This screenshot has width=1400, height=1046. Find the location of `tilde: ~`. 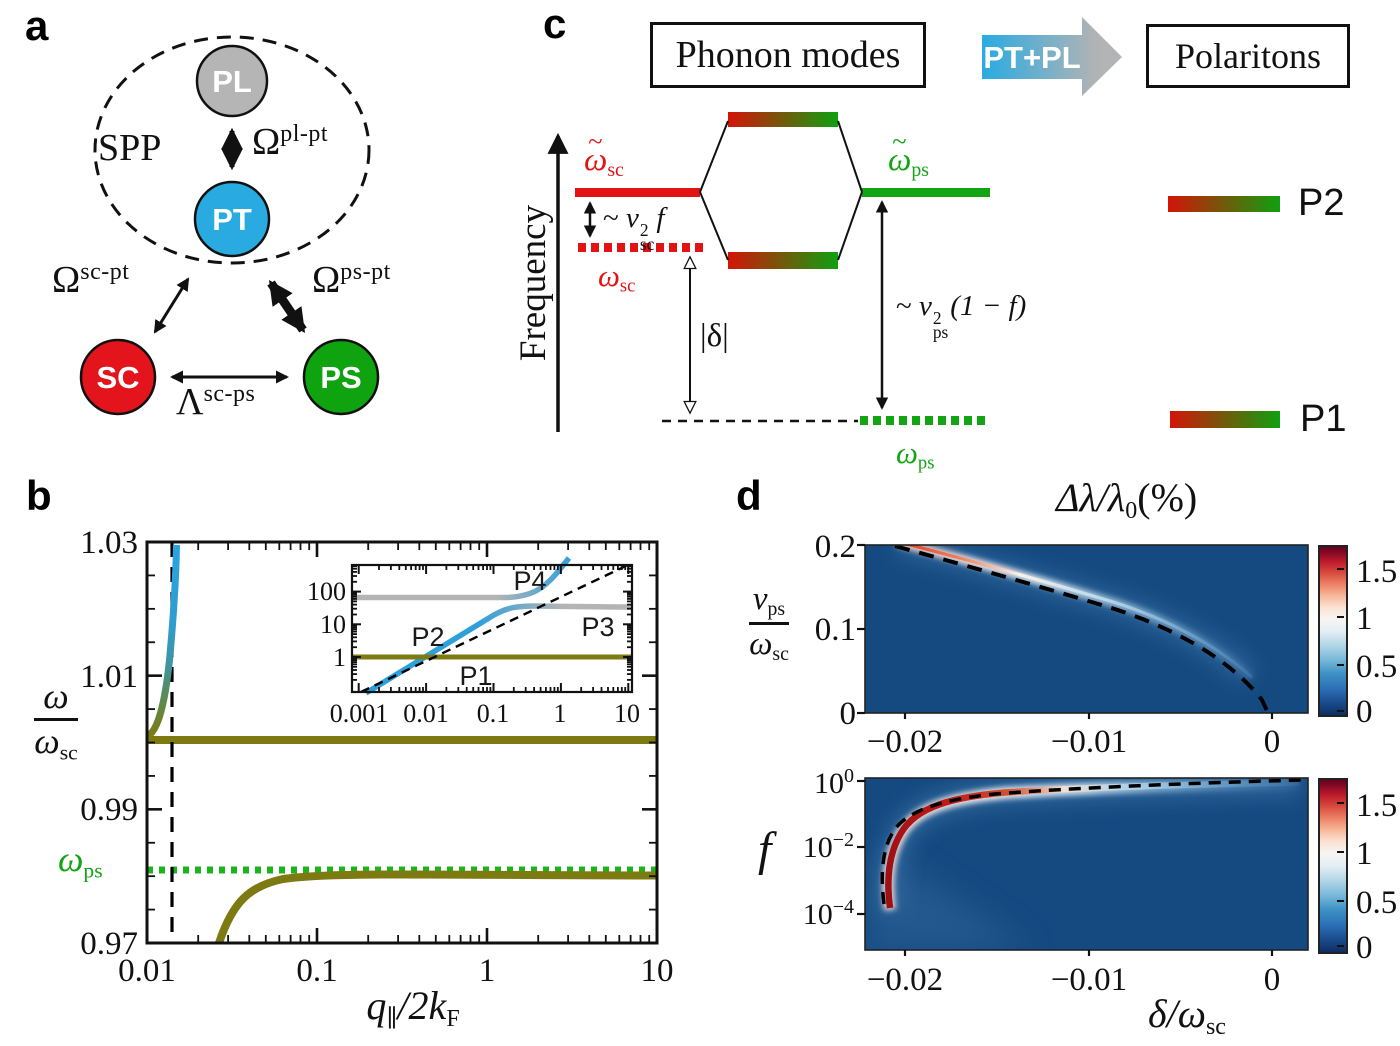

tilde: ~ is located at coordinates (595, 141).